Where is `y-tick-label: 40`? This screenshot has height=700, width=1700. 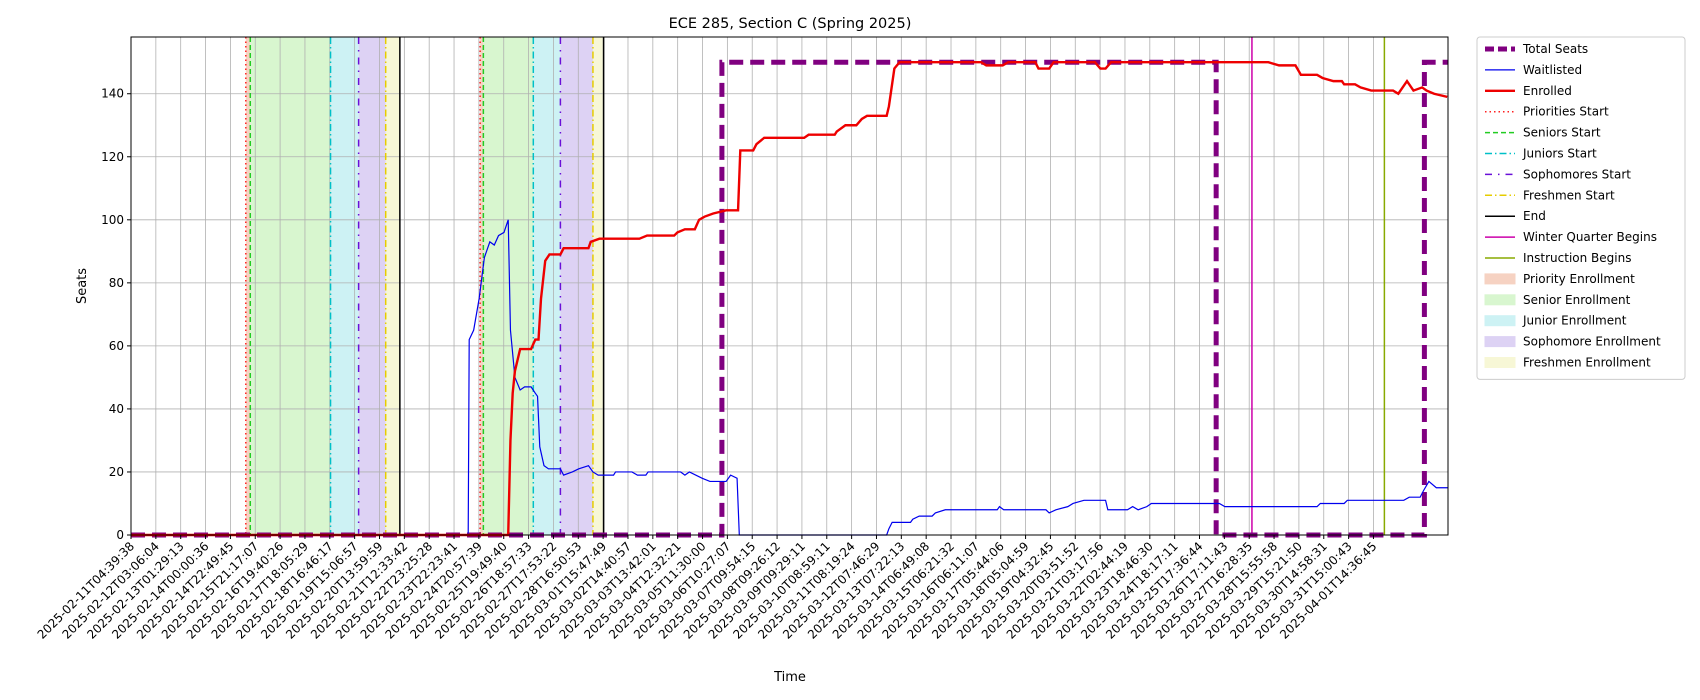
y-tick-label: 40 is located at coordinates (116, 409).